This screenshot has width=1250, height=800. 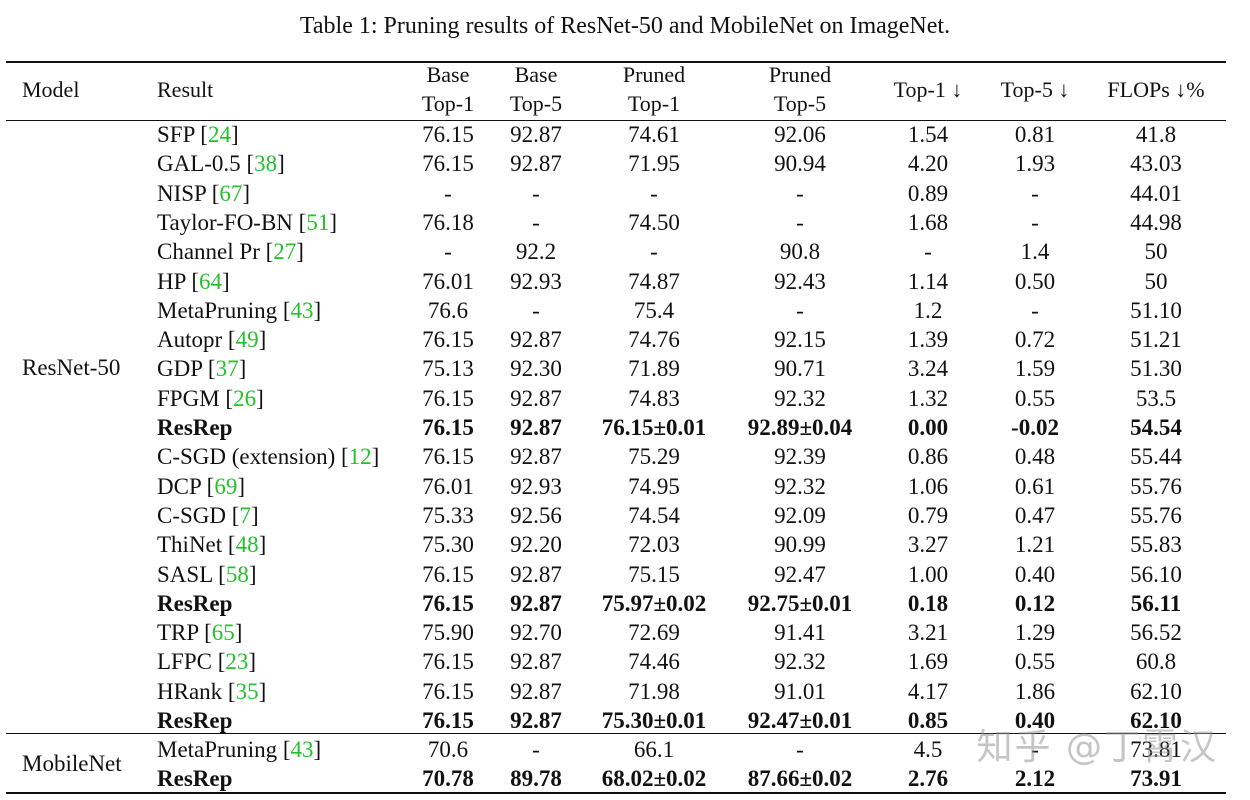 I want to click on base-top1-cell: 75.33, so click(x=448, y=515).